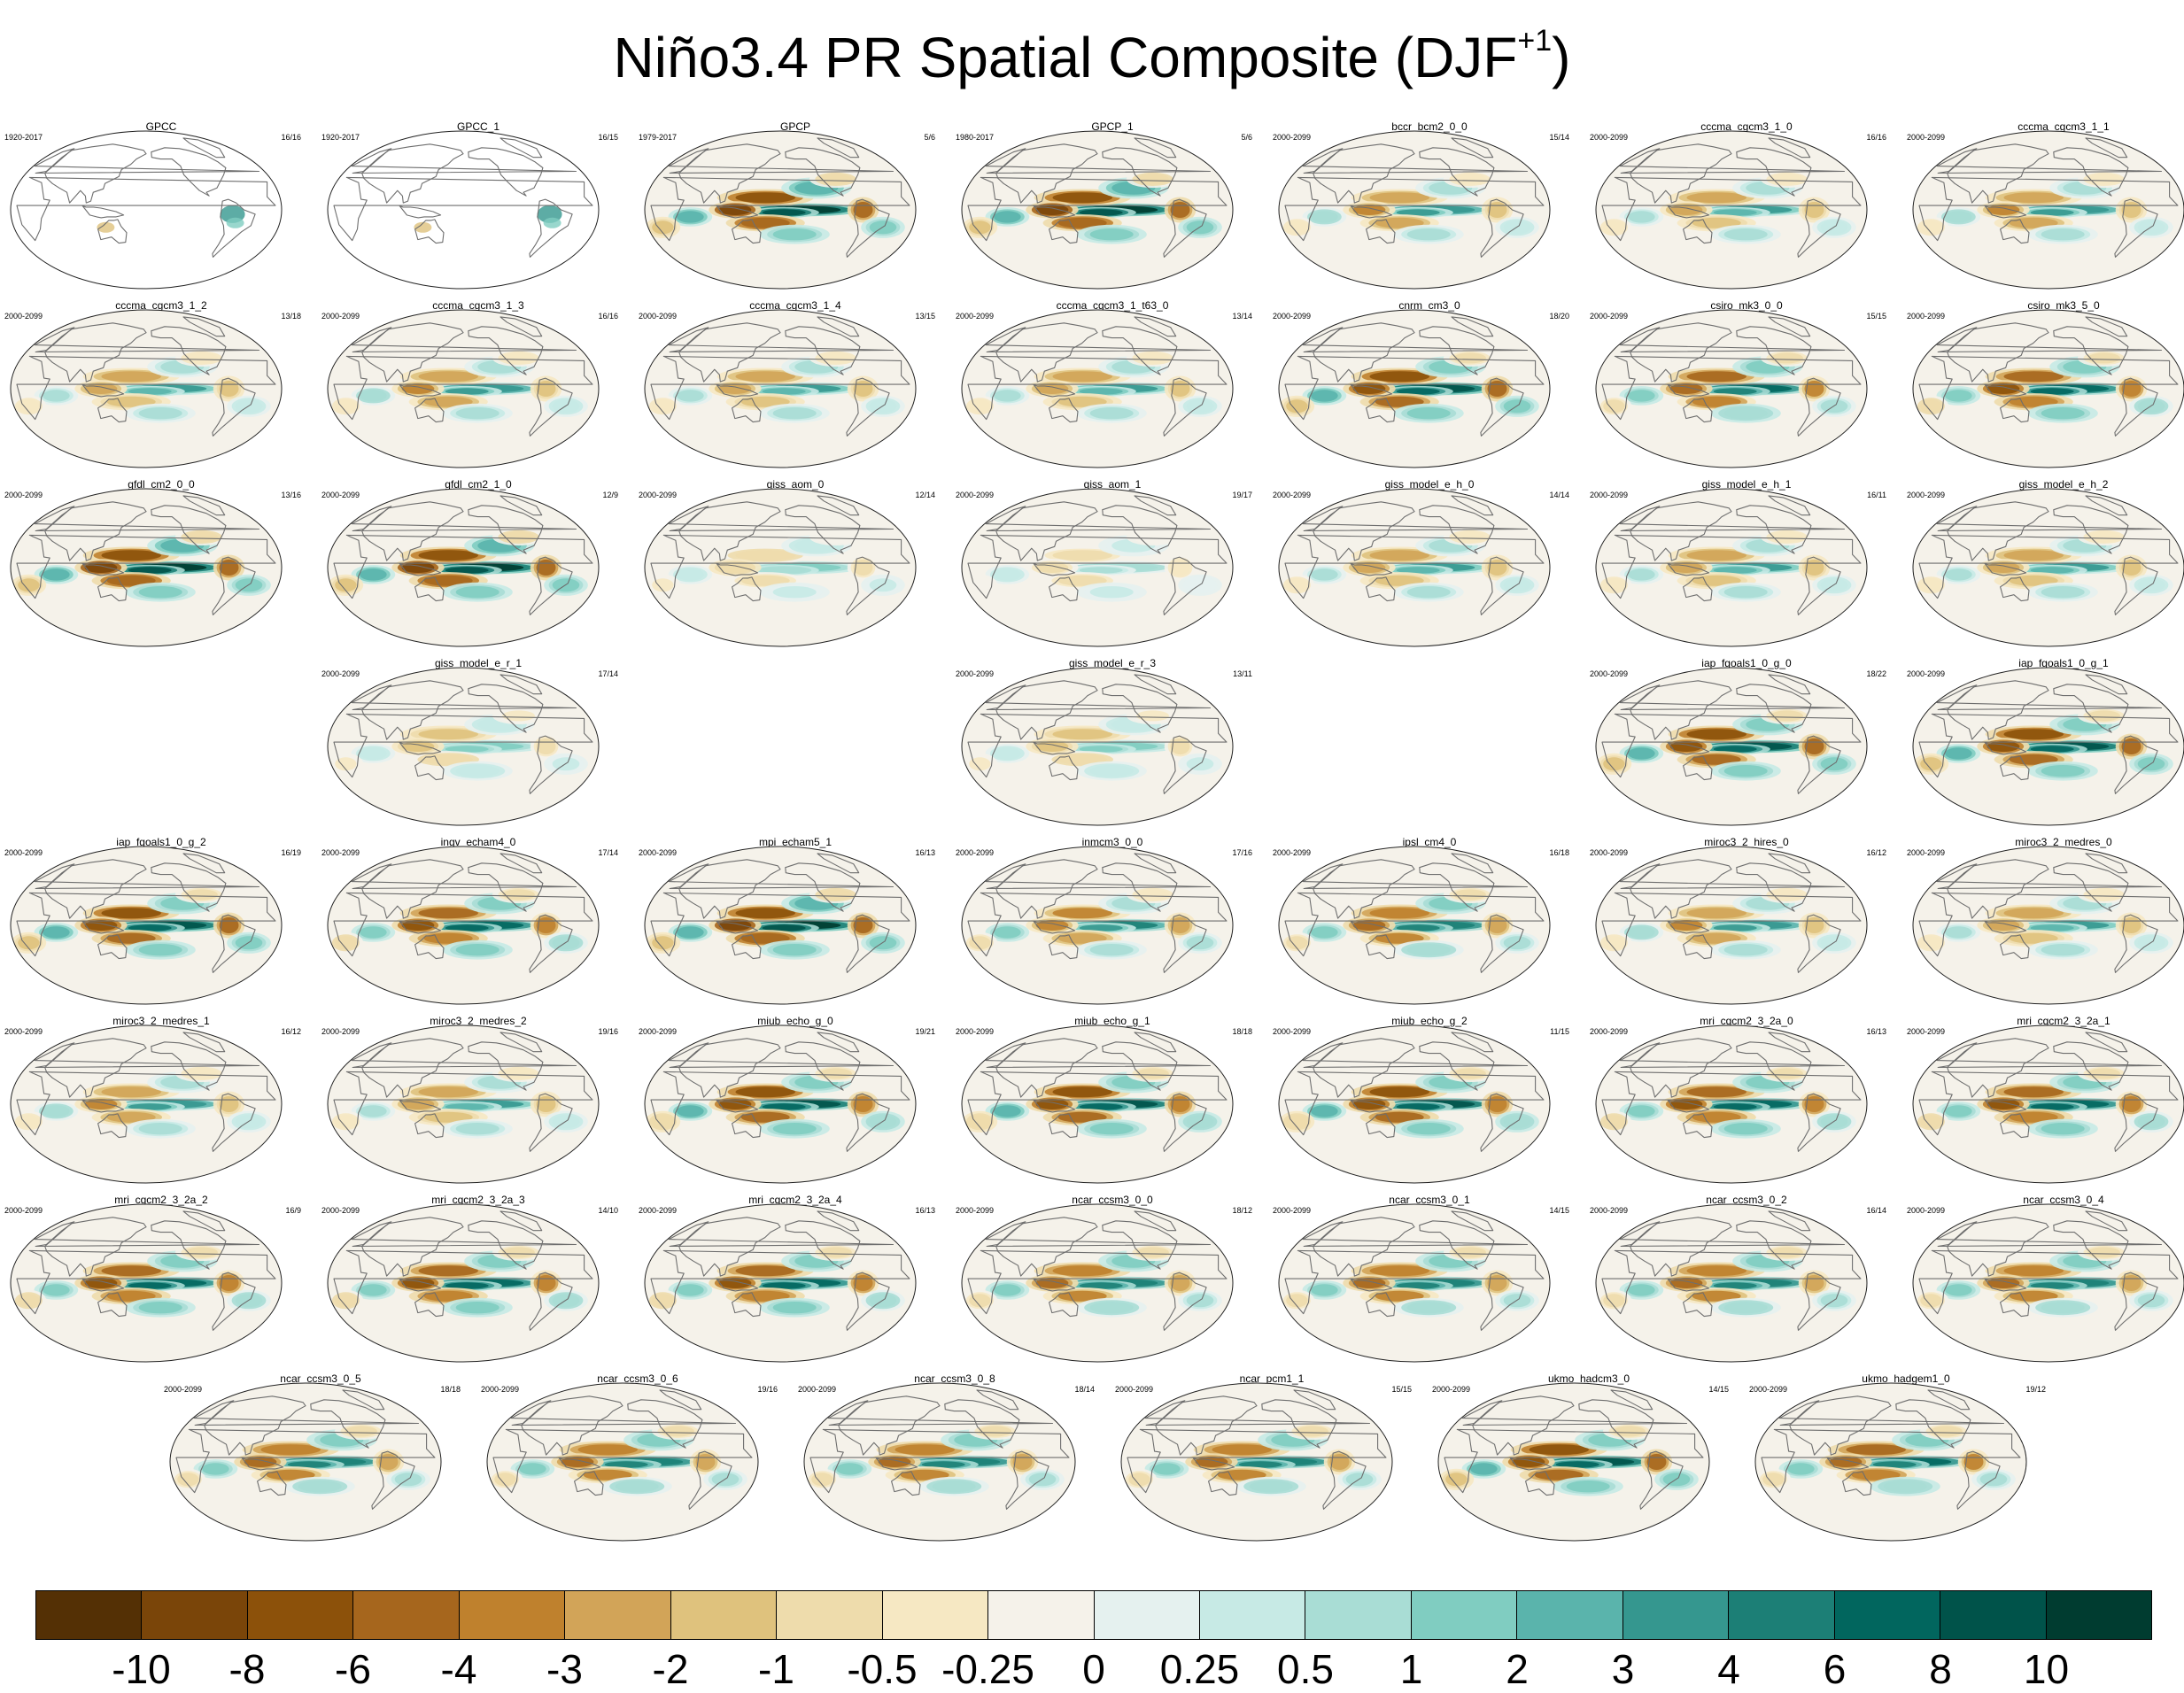 This screenshot has width=2184, height=1693. What do you see at coordinates (1517, 1669) in the screenshot?
I see `colorbar-tick-label: 2` at bounding box center [1517, 1669].